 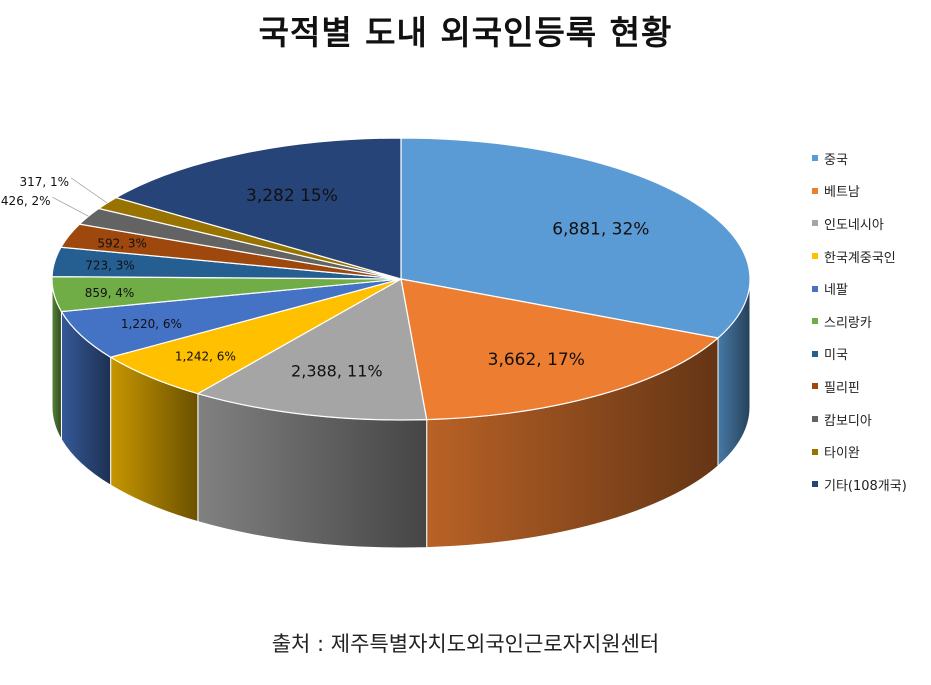 What do you see at coordinates (848, 421) in the screenshot?
I see `legend-label: 캄보디아` at bounding box center [848, 421].